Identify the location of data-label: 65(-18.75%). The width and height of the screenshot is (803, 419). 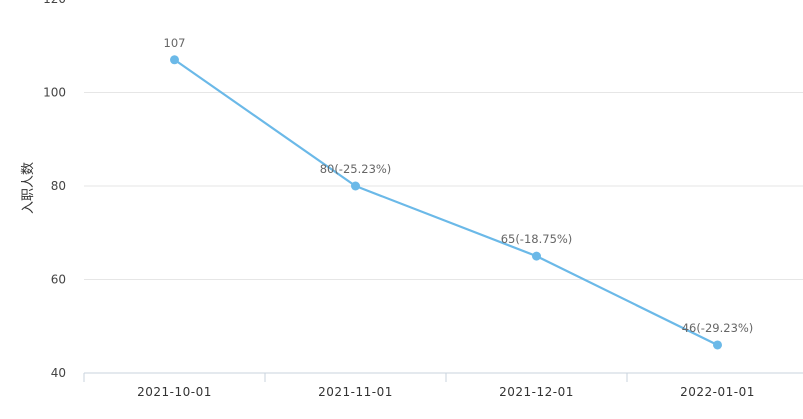
(537, 239).